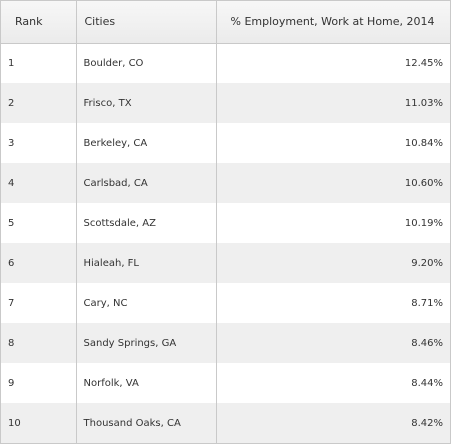 The height and width of the screenshot is (444, 451). I want to click on rank-cell: 10, so click(39, 423).